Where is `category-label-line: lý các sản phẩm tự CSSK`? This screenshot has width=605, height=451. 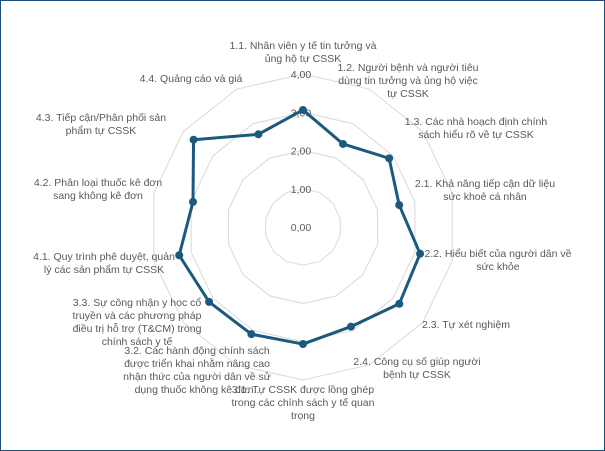 category-label-line: lý các sản phẩm tự CSSK is located at coordinates (104, 270).